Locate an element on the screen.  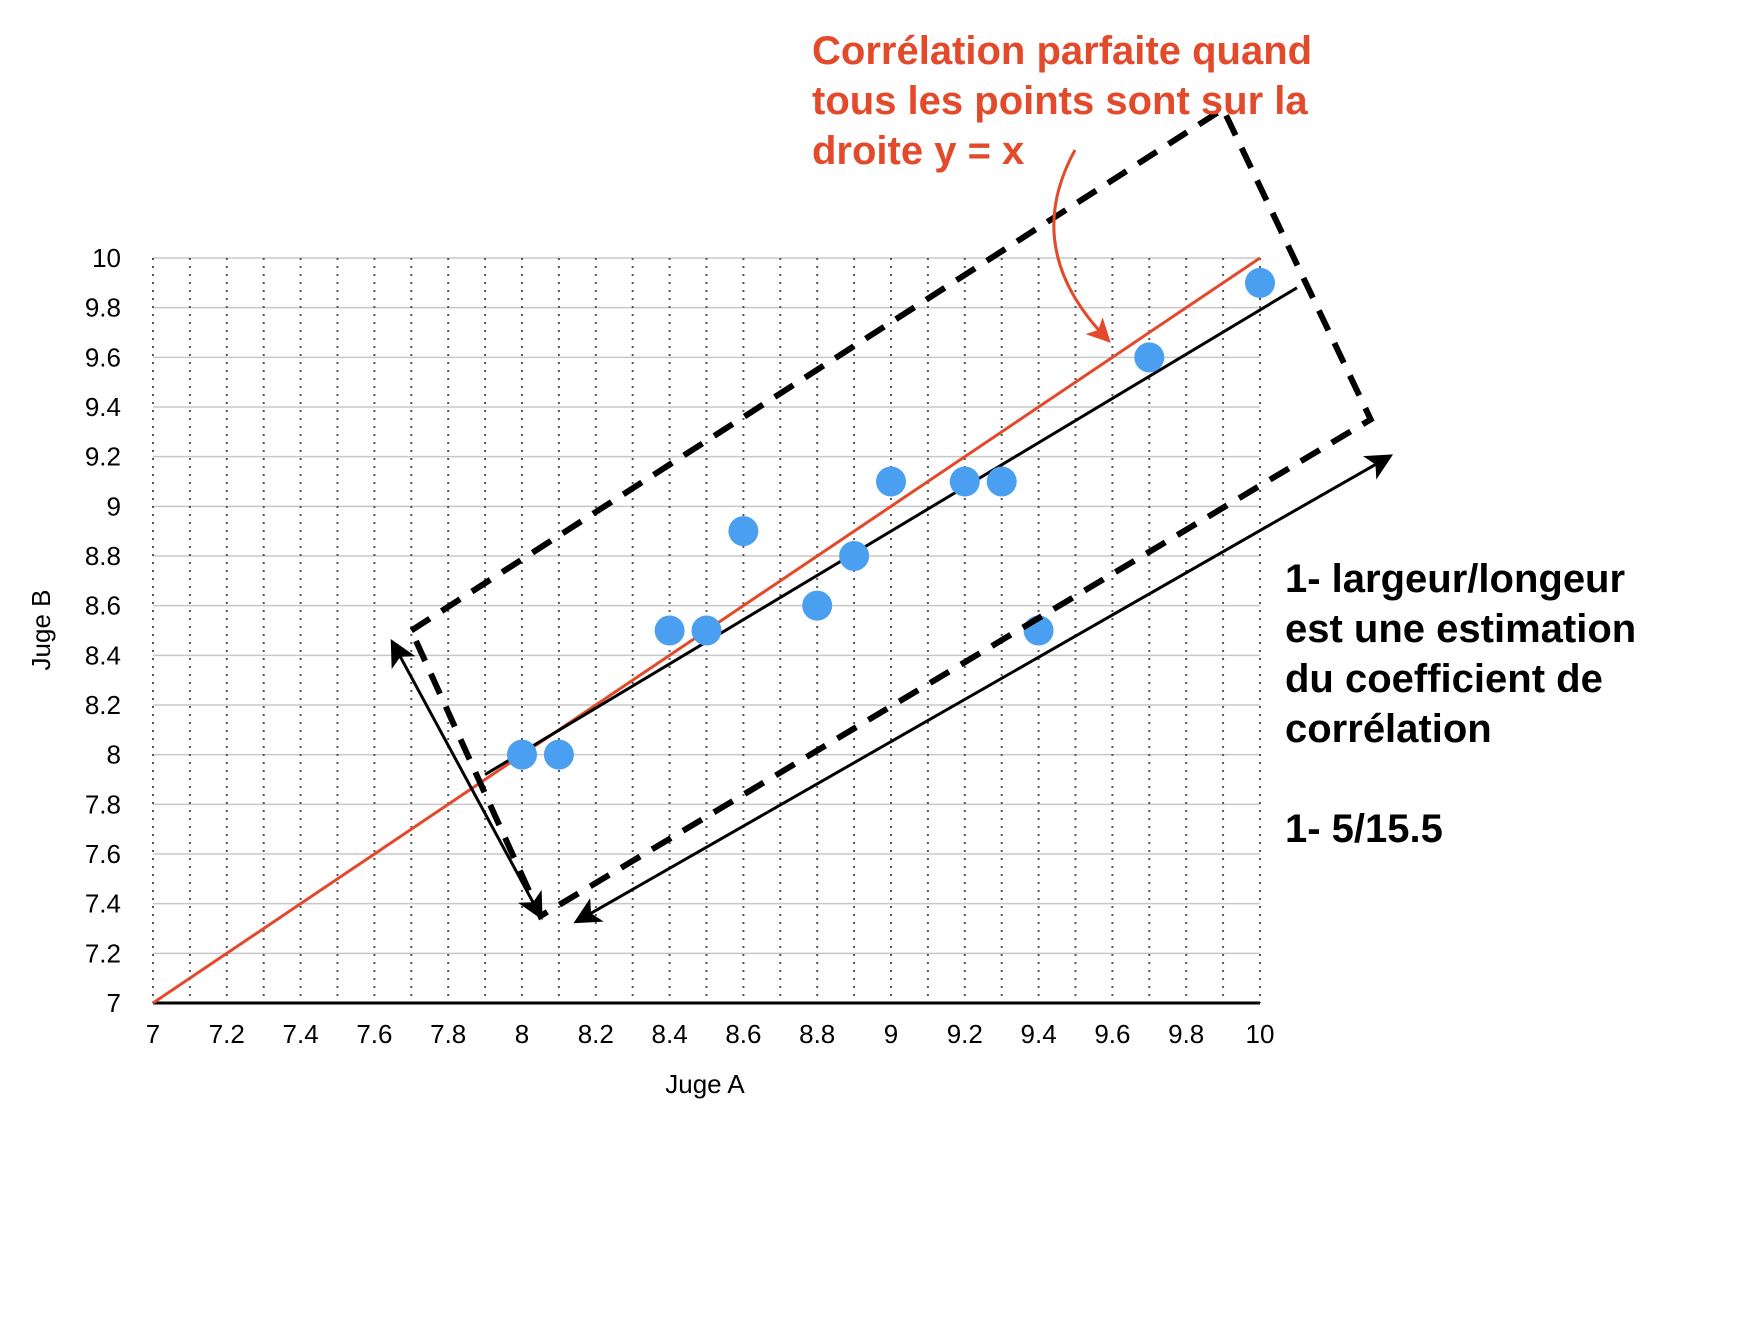
width-arrow is located at coordinates (466, 779).